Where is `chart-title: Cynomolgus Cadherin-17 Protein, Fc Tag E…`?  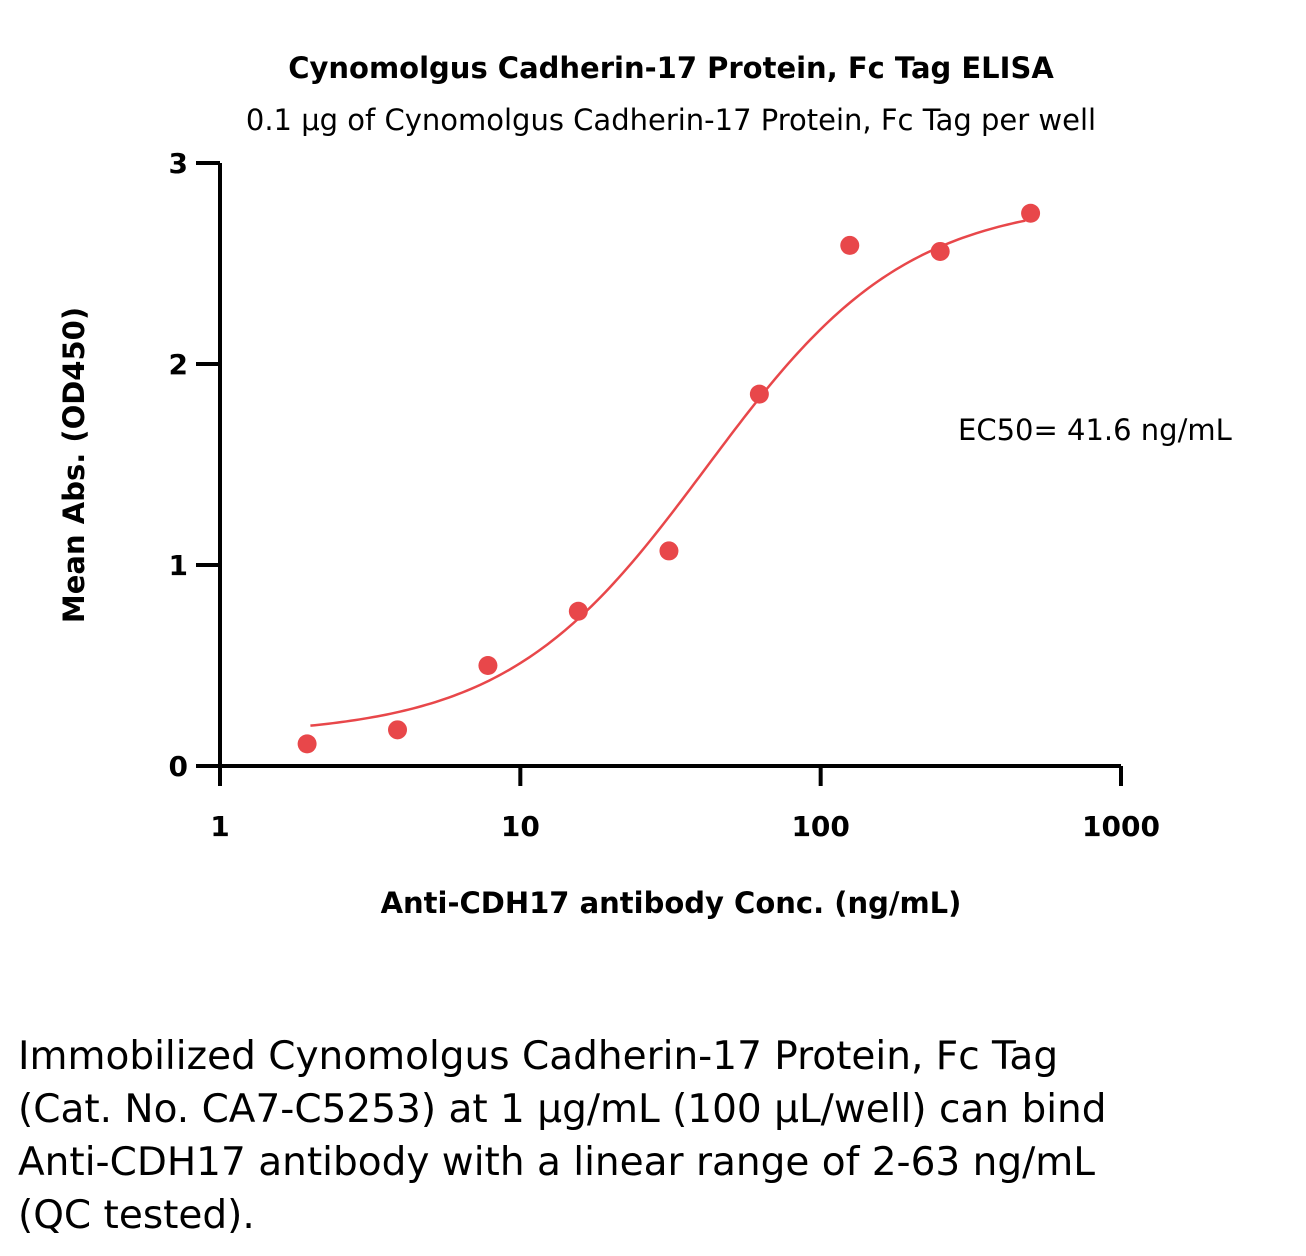
chart-title: Cynomolgus Cadherin-17 Protein, Fc Tag E… is located at coordinates (671, 68).